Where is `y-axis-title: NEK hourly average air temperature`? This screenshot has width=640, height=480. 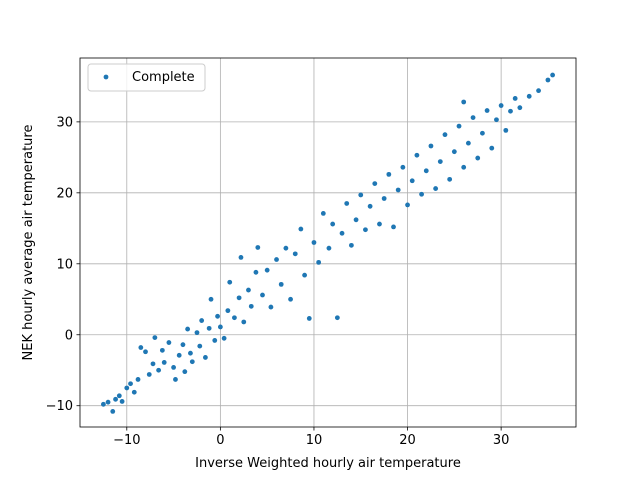
y-axis-title: NEK hourly average air temperature is located at coordinates (28, 243).